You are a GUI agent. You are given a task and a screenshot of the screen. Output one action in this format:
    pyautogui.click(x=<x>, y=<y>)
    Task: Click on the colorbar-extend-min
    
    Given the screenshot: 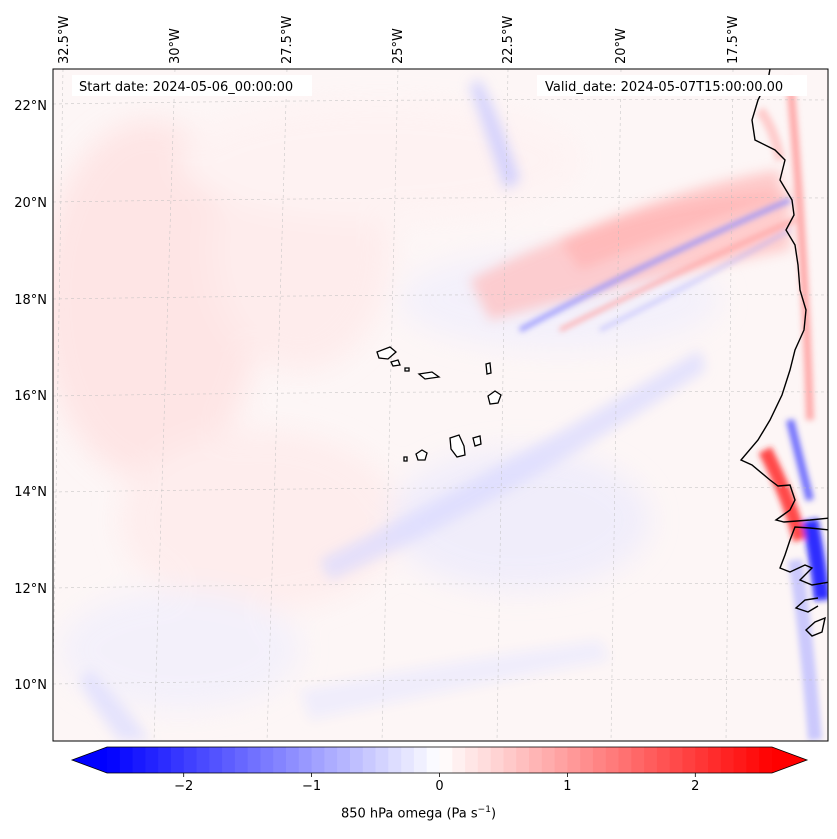 What is the action you would take?
    pyautogui.click(x=89, y=760)
    